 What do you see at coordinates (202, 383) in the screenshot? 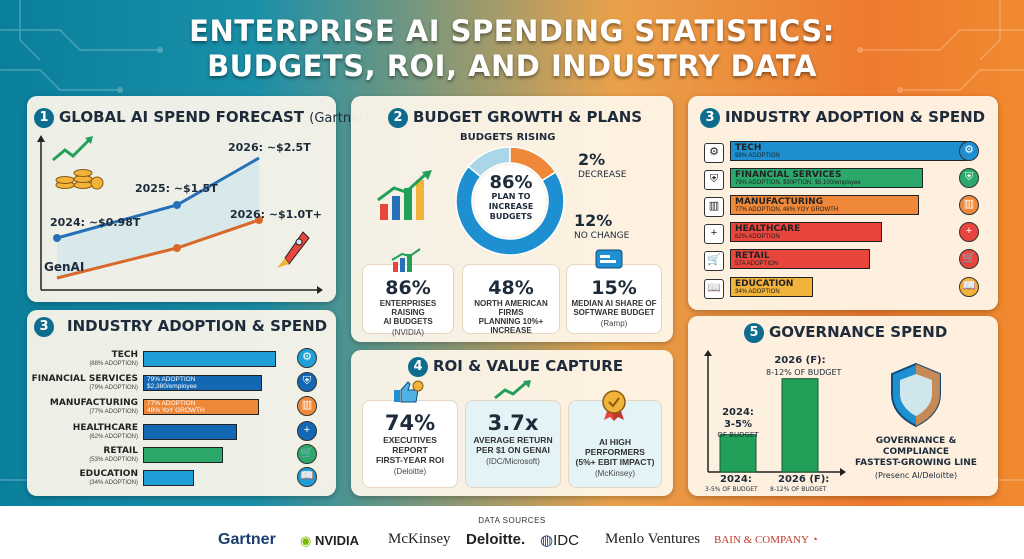
I see `industry-bar: 79% ADOPTION $2,380/employee` at bounding box center [202, 383].